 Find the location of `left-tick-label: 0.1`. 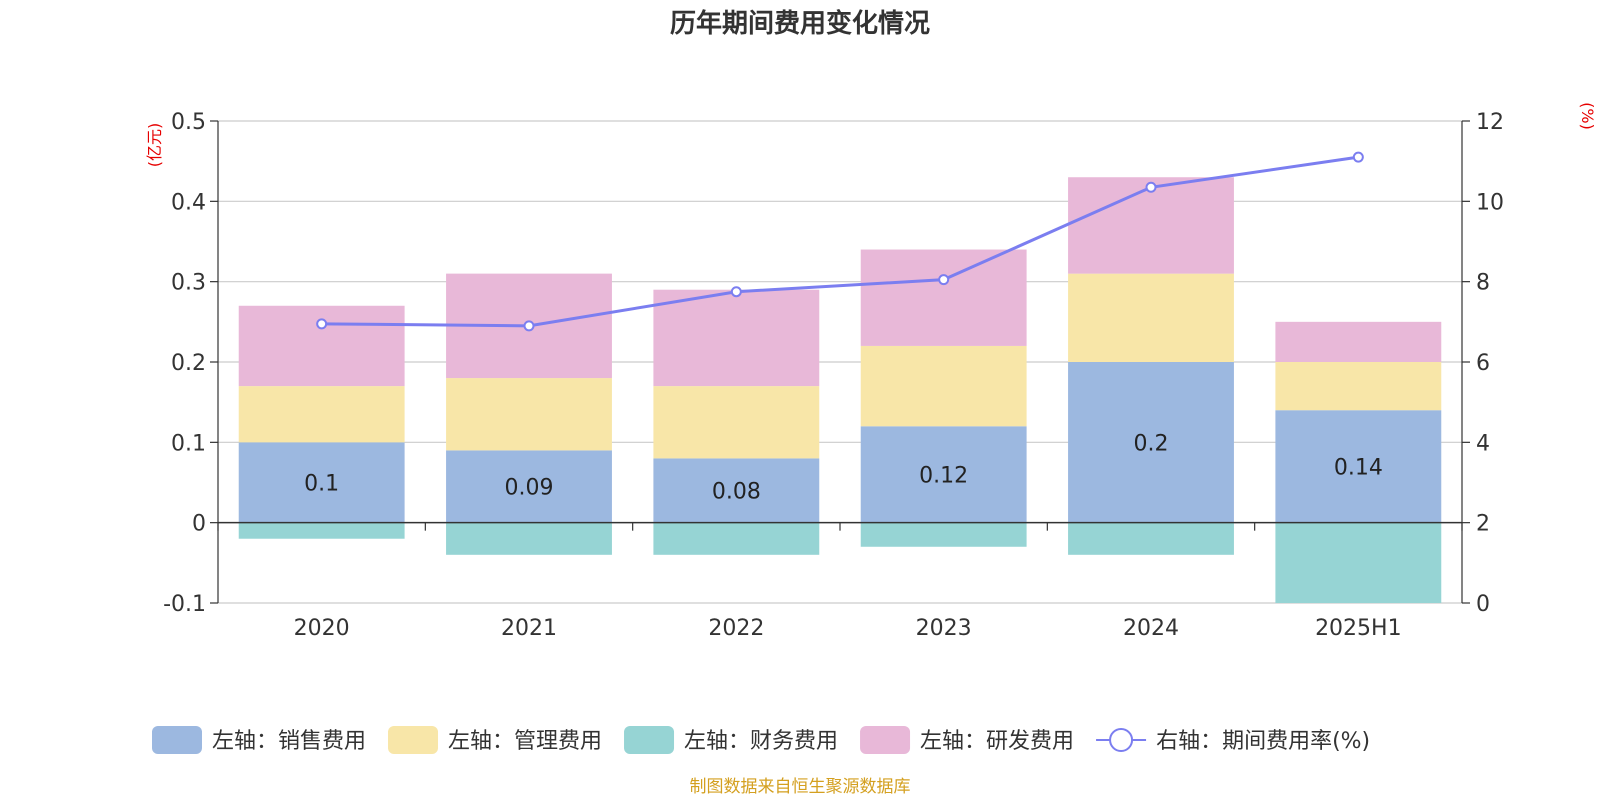

left-tick-label: 0.1 is located at coordinates (188, 443).